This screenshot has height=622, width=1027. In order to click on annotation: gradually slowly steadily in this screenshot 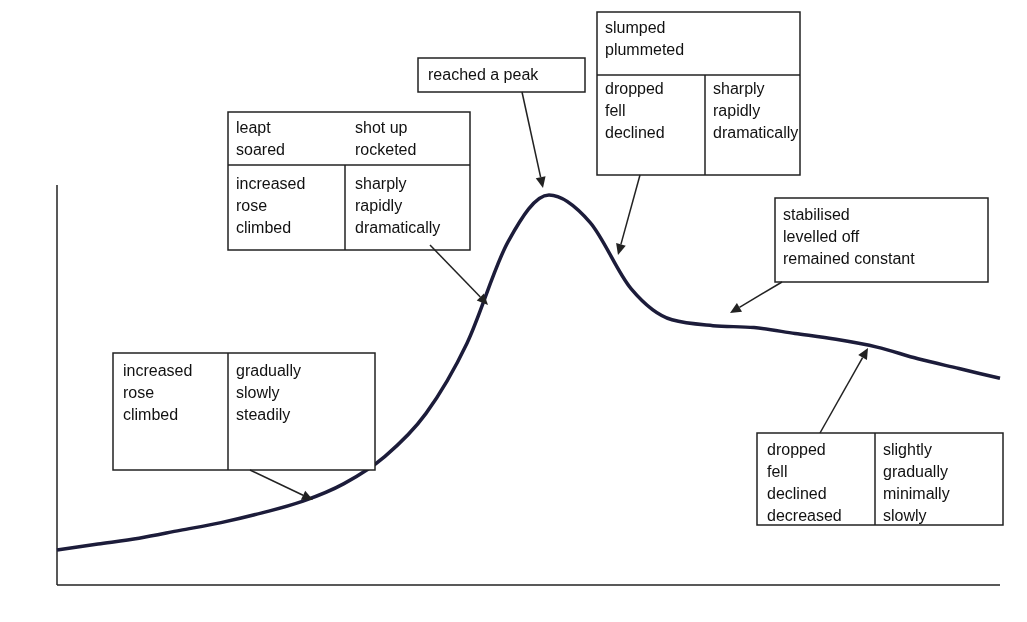, I will do `click(268, 392)`.